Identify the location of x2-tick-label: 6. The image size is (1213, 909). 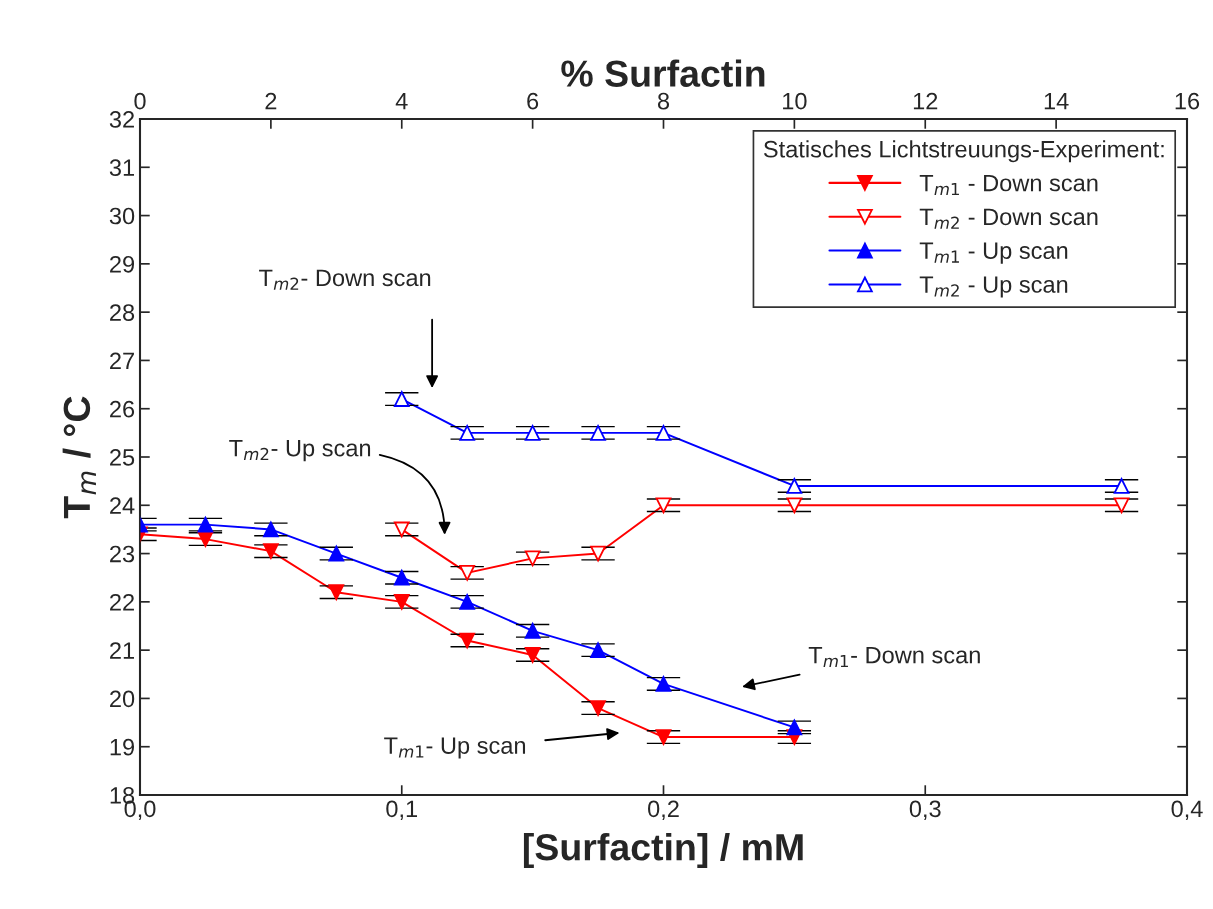
(533, 101).